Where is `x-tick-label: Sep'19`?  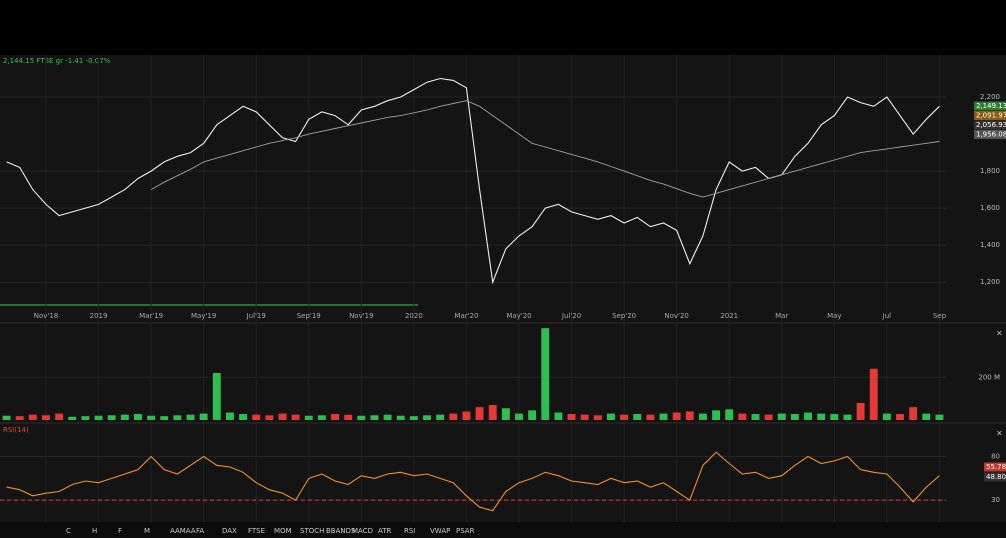
x-tick-label: Sep'19 is located at coordinates (309, 316).